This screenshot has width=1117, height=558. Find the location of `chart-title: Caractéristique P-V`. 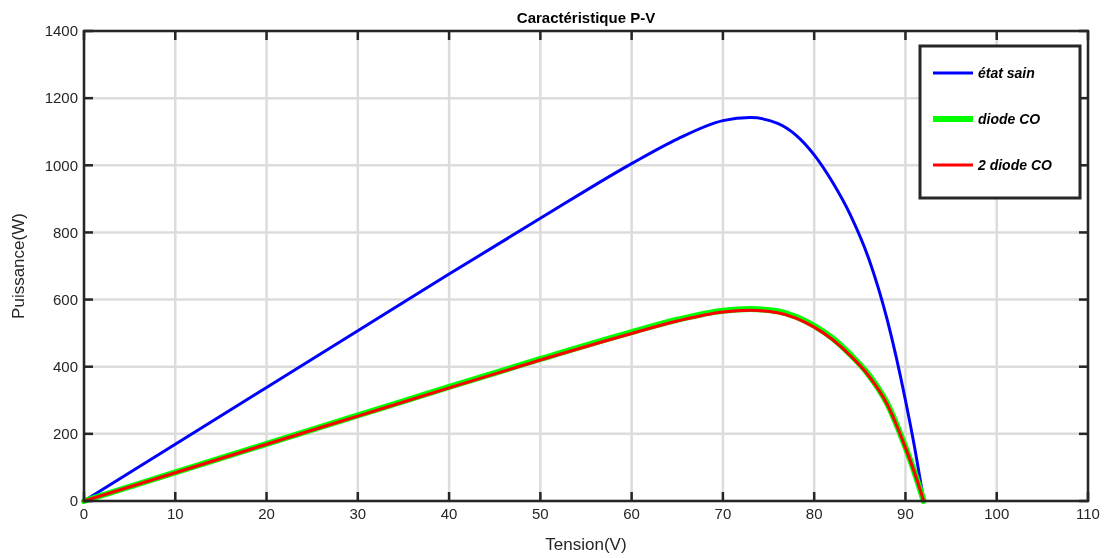

chart-title: Caractéristique P-V is located at coordinates (586, 17).